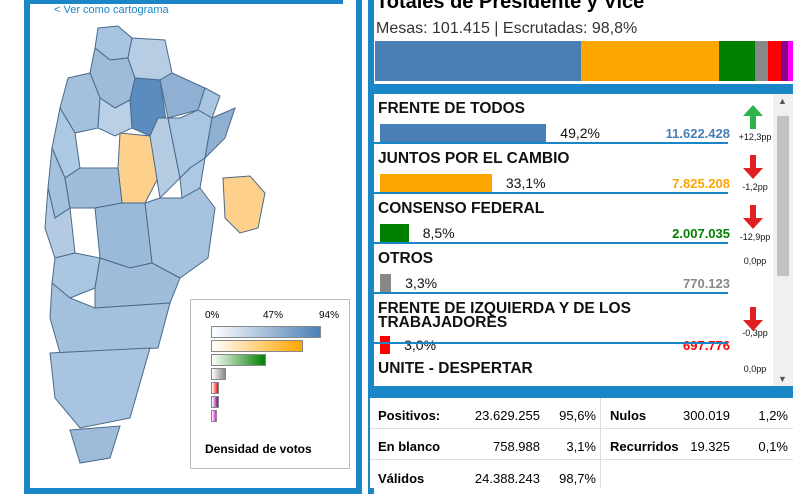 This screenshot has width=793, height=494. Describe the element at coordinates (123, 235) in the screenshot. I see `province-la-pampa` at that location.